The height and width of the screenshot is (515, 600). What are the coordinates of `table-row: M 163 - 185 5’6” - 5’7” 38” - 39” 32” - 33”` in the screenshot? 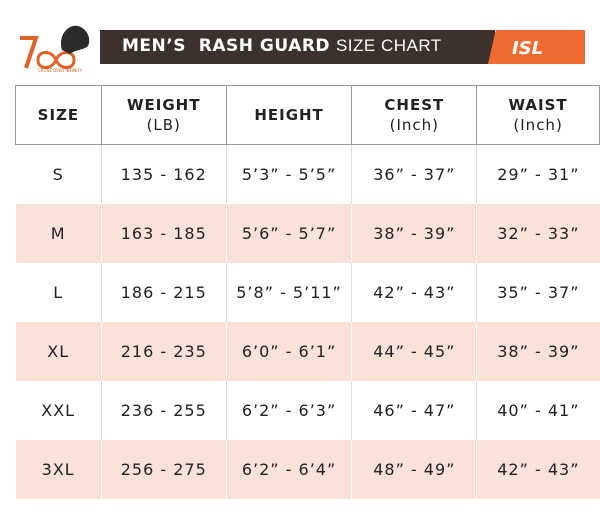 It's located at (307, 233).